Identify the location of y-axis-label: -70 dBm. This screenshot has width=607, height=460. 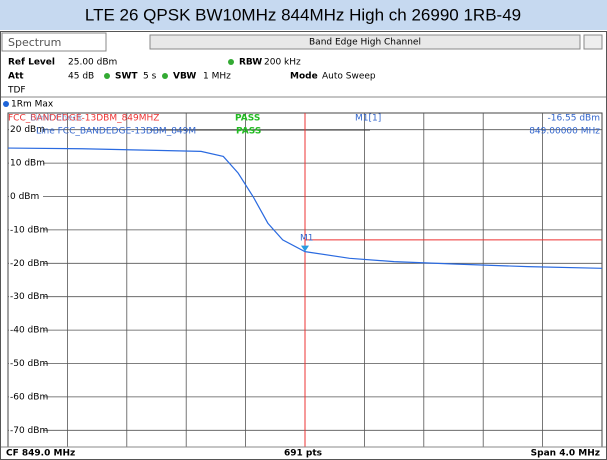
(29, 431).